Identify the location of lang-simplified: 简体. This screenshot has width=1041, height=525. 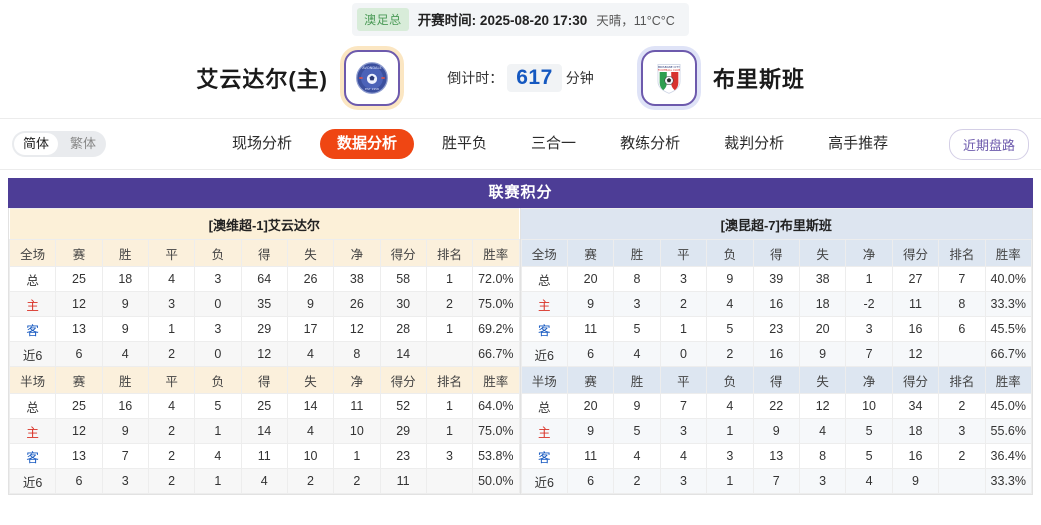
(36, 144).